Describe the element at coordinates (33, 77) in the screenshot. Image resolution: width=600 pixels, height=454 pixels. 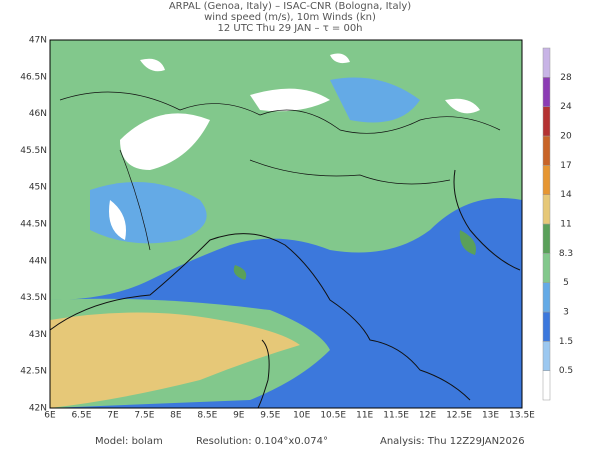
I see `lat-label: 46.5N` at that location.